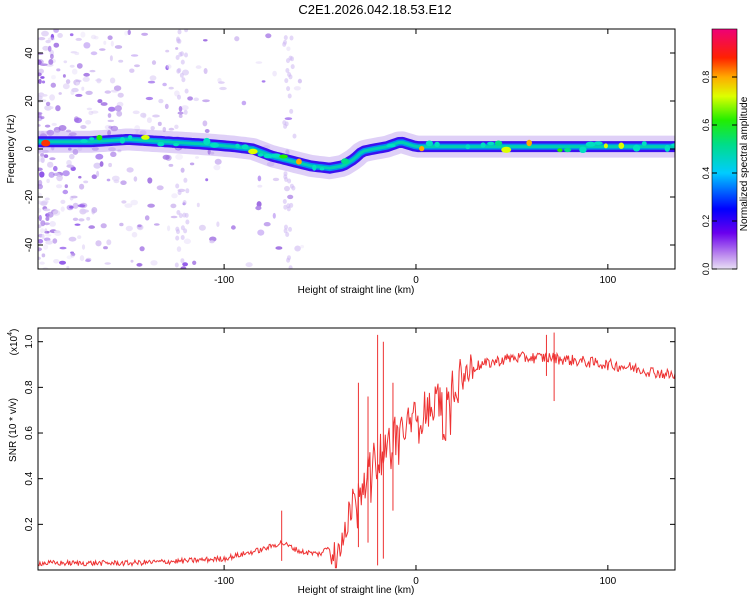 The image size is (750, 600). I want to click on spectrogram-ytick-label: 20, so click(29, 101).